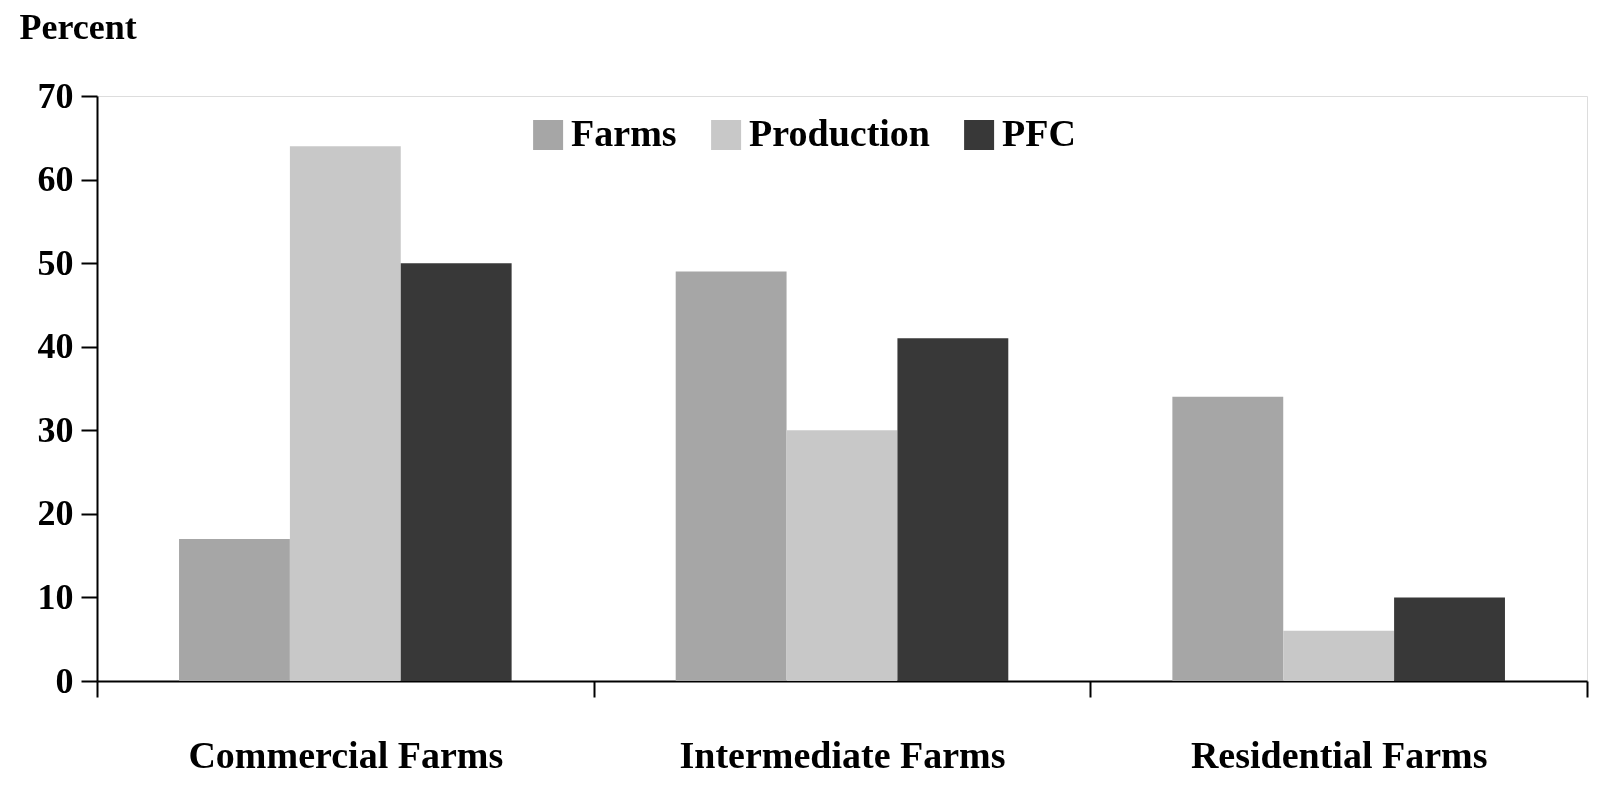  Describe the element at coordinates (1039, 133) in the screenshot. I see `legend-label: PFC` at that location.